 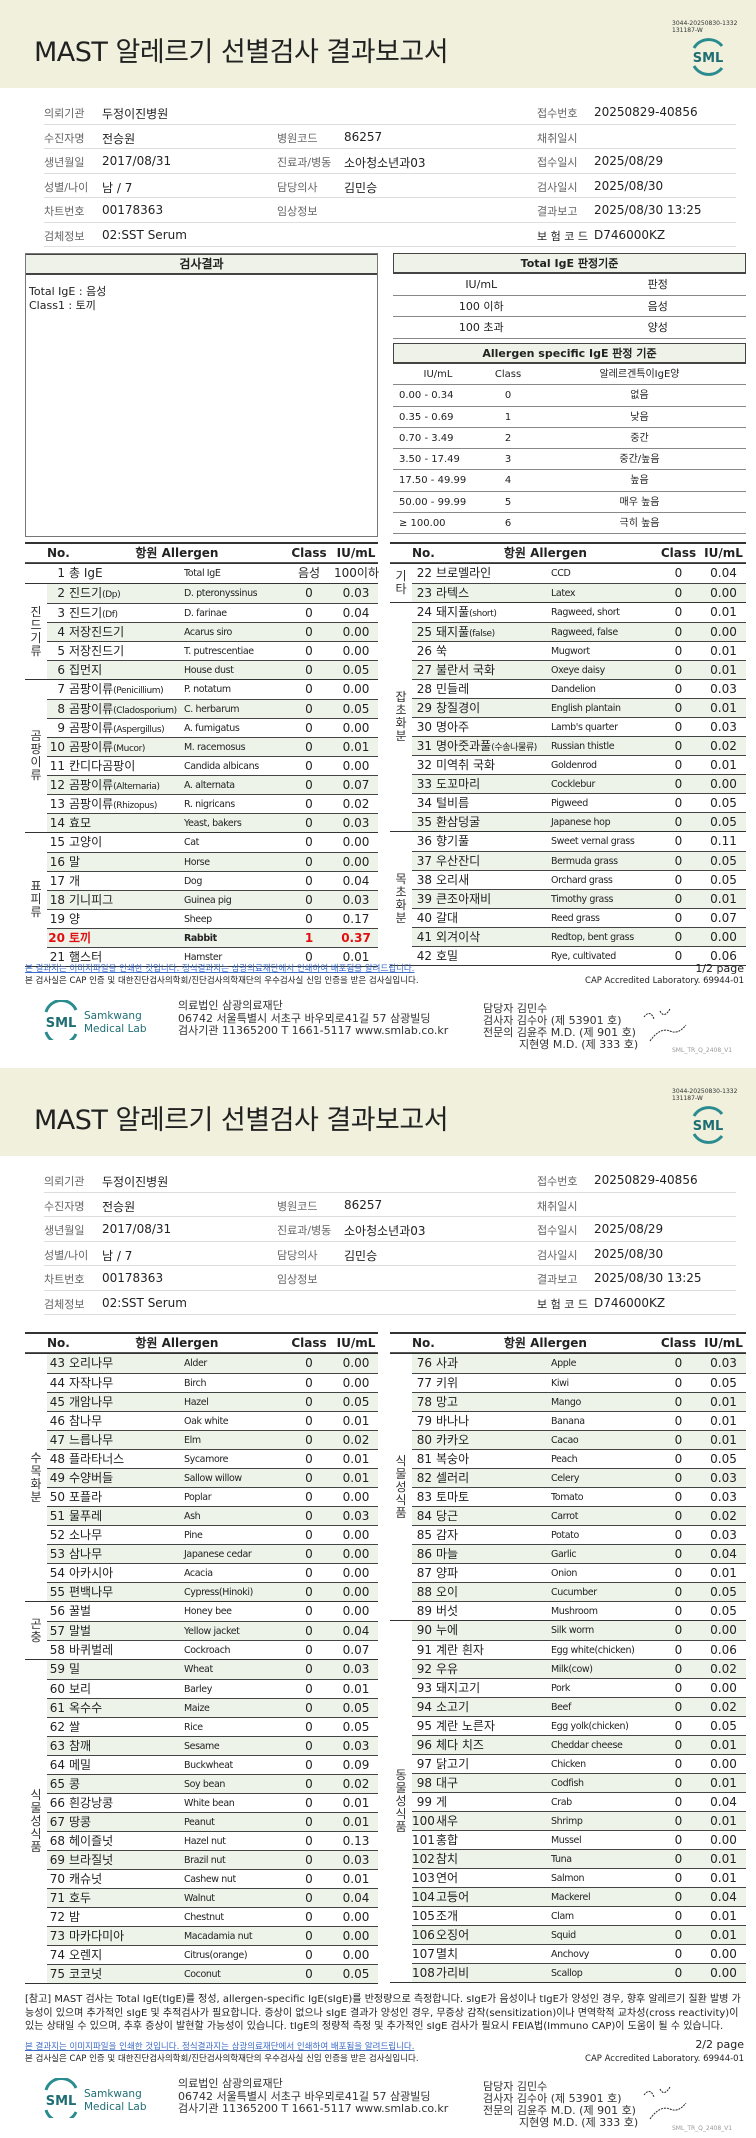 I want to click on allergen-row: 48 플라타너스 Sycamore 0 0.01, so click(x=212, y=1458).